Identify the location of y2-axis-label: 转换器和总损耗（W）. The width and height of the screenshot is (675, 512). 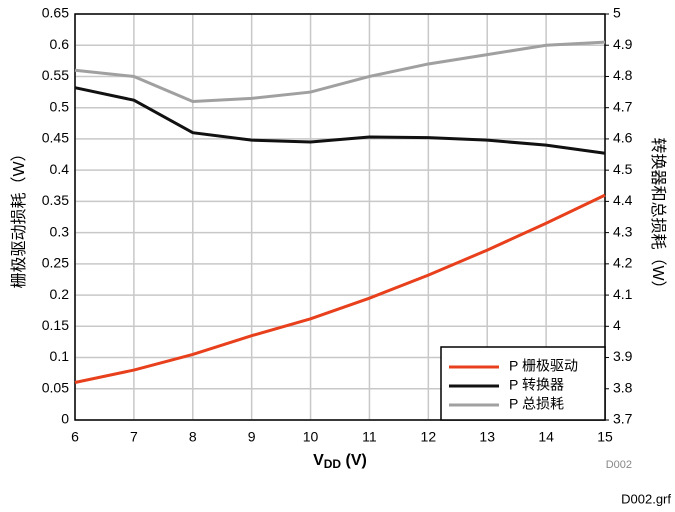
(658, 216).